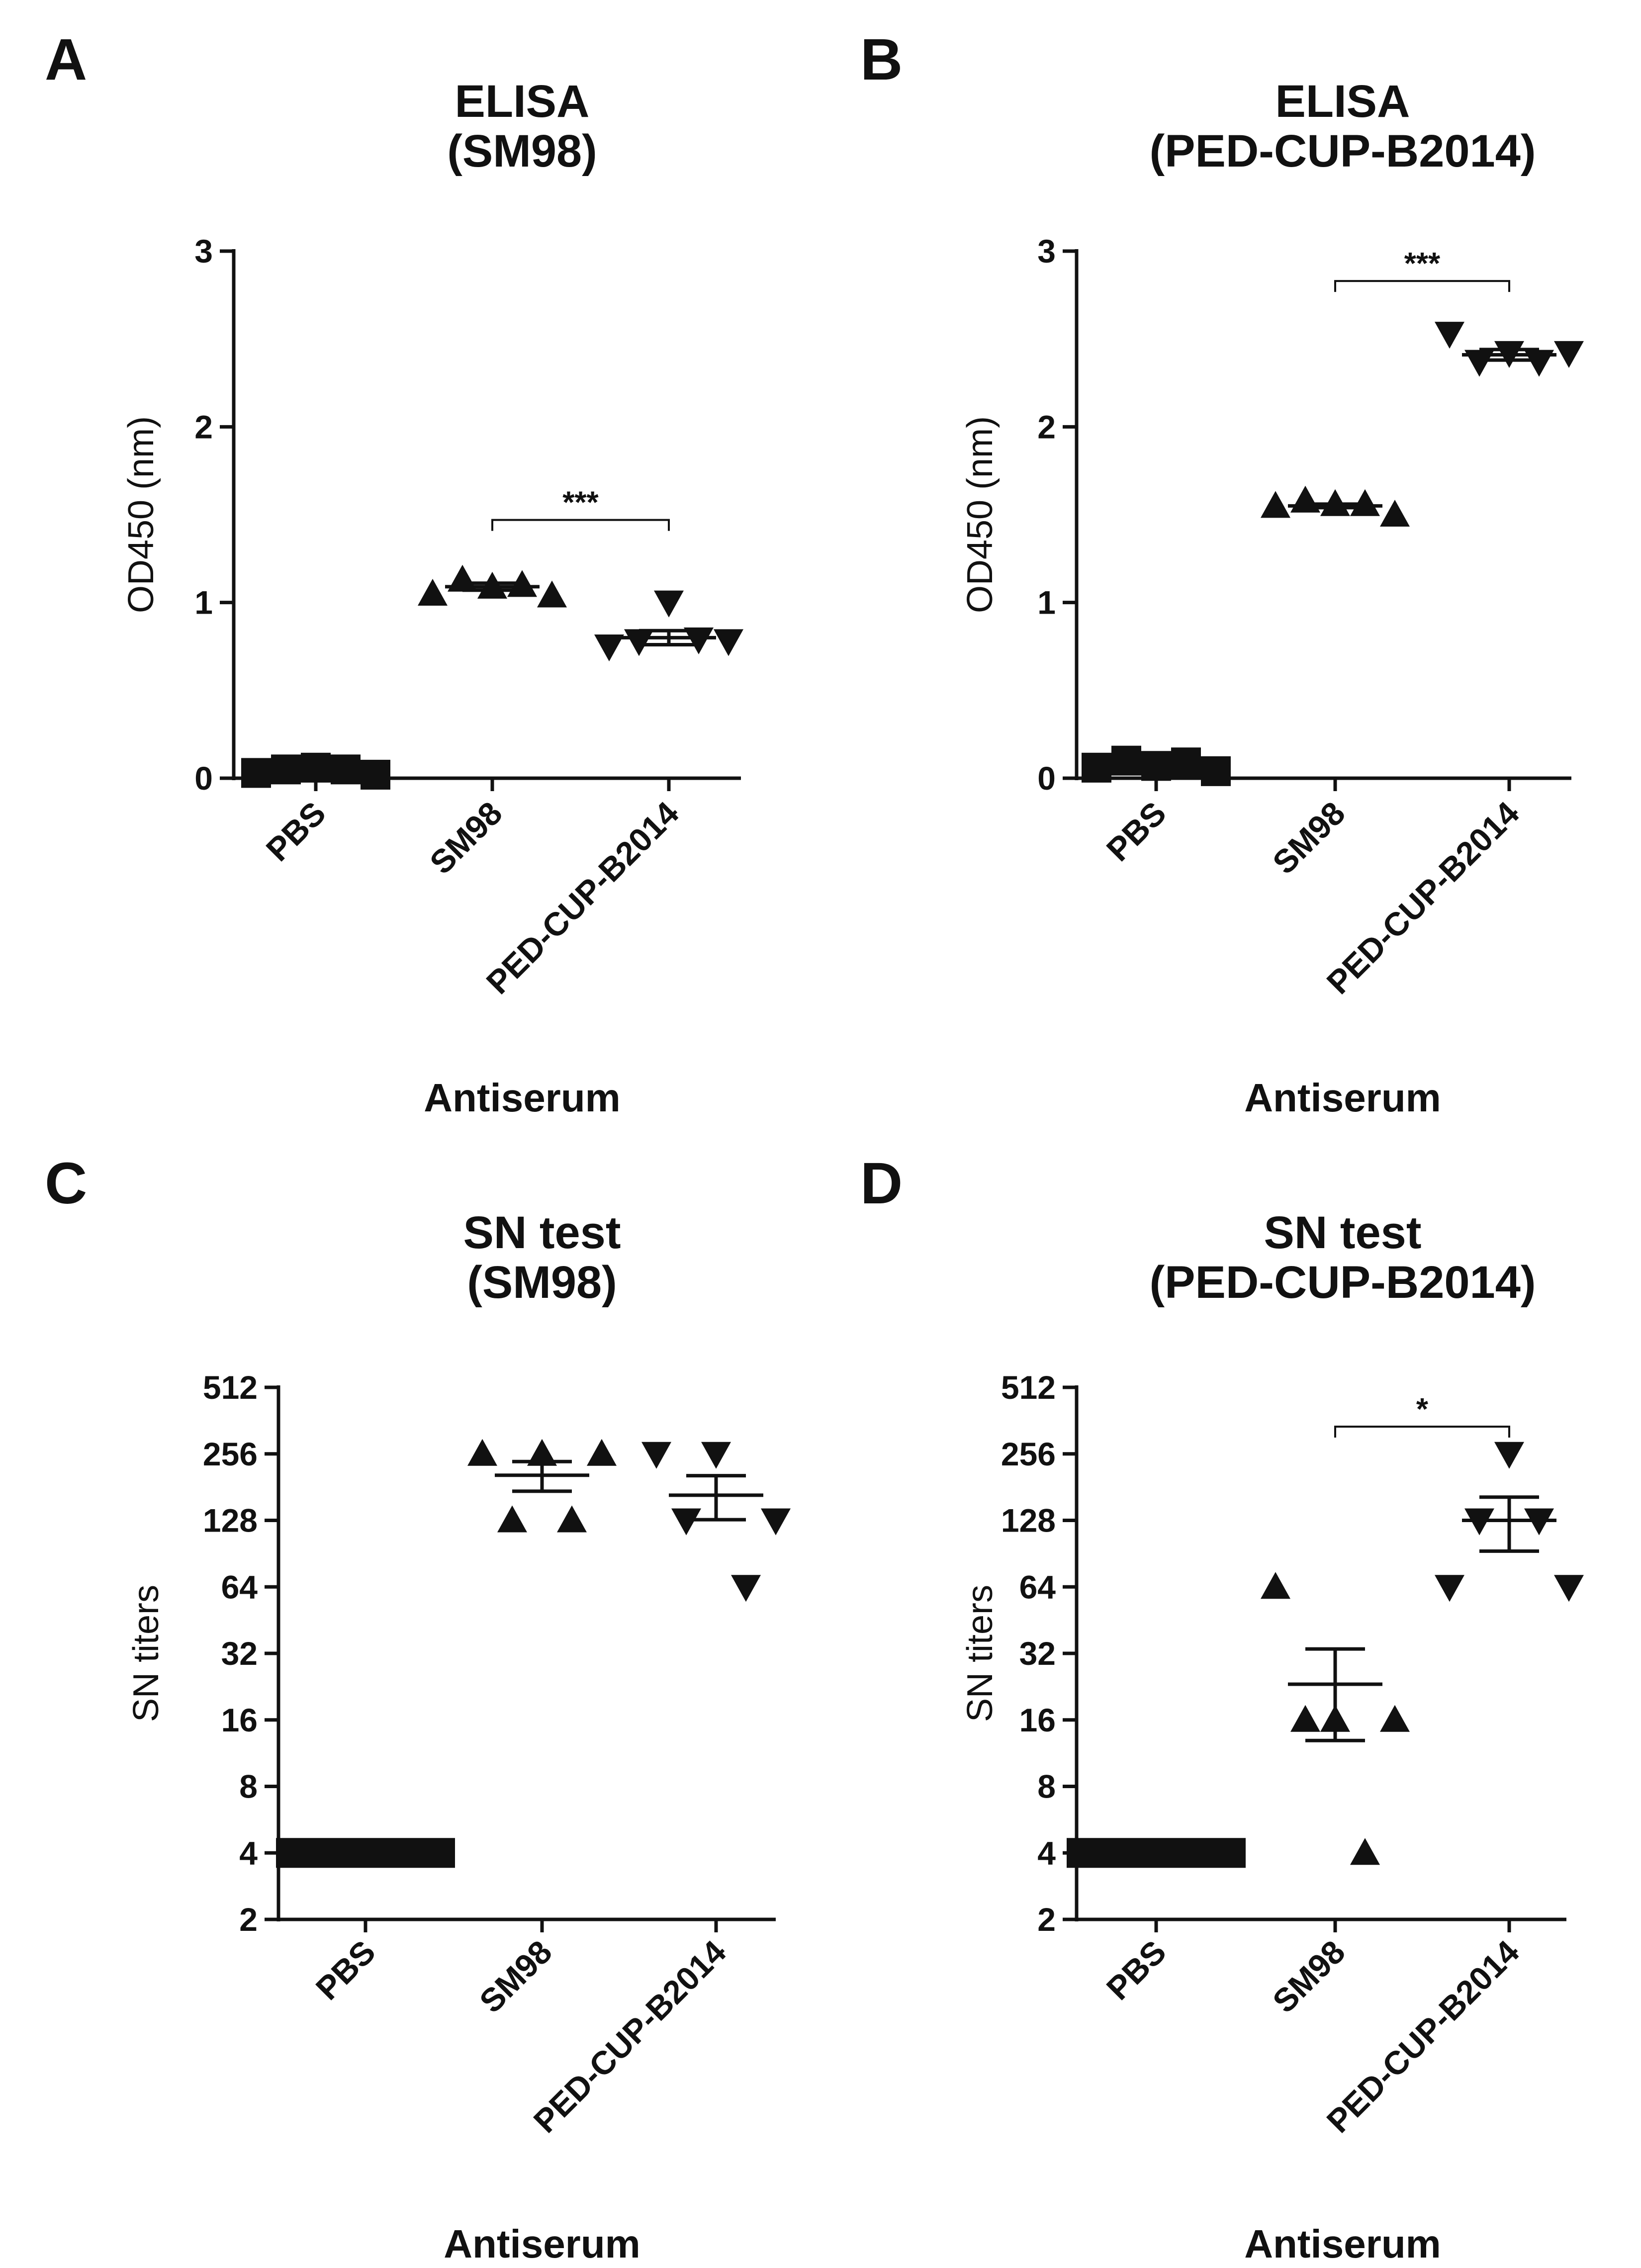 The image size is (1641, 2268). Describe the element at coordinates (1028, 1454) in the screenshot. I see `y-tick-label: 256` at that location.